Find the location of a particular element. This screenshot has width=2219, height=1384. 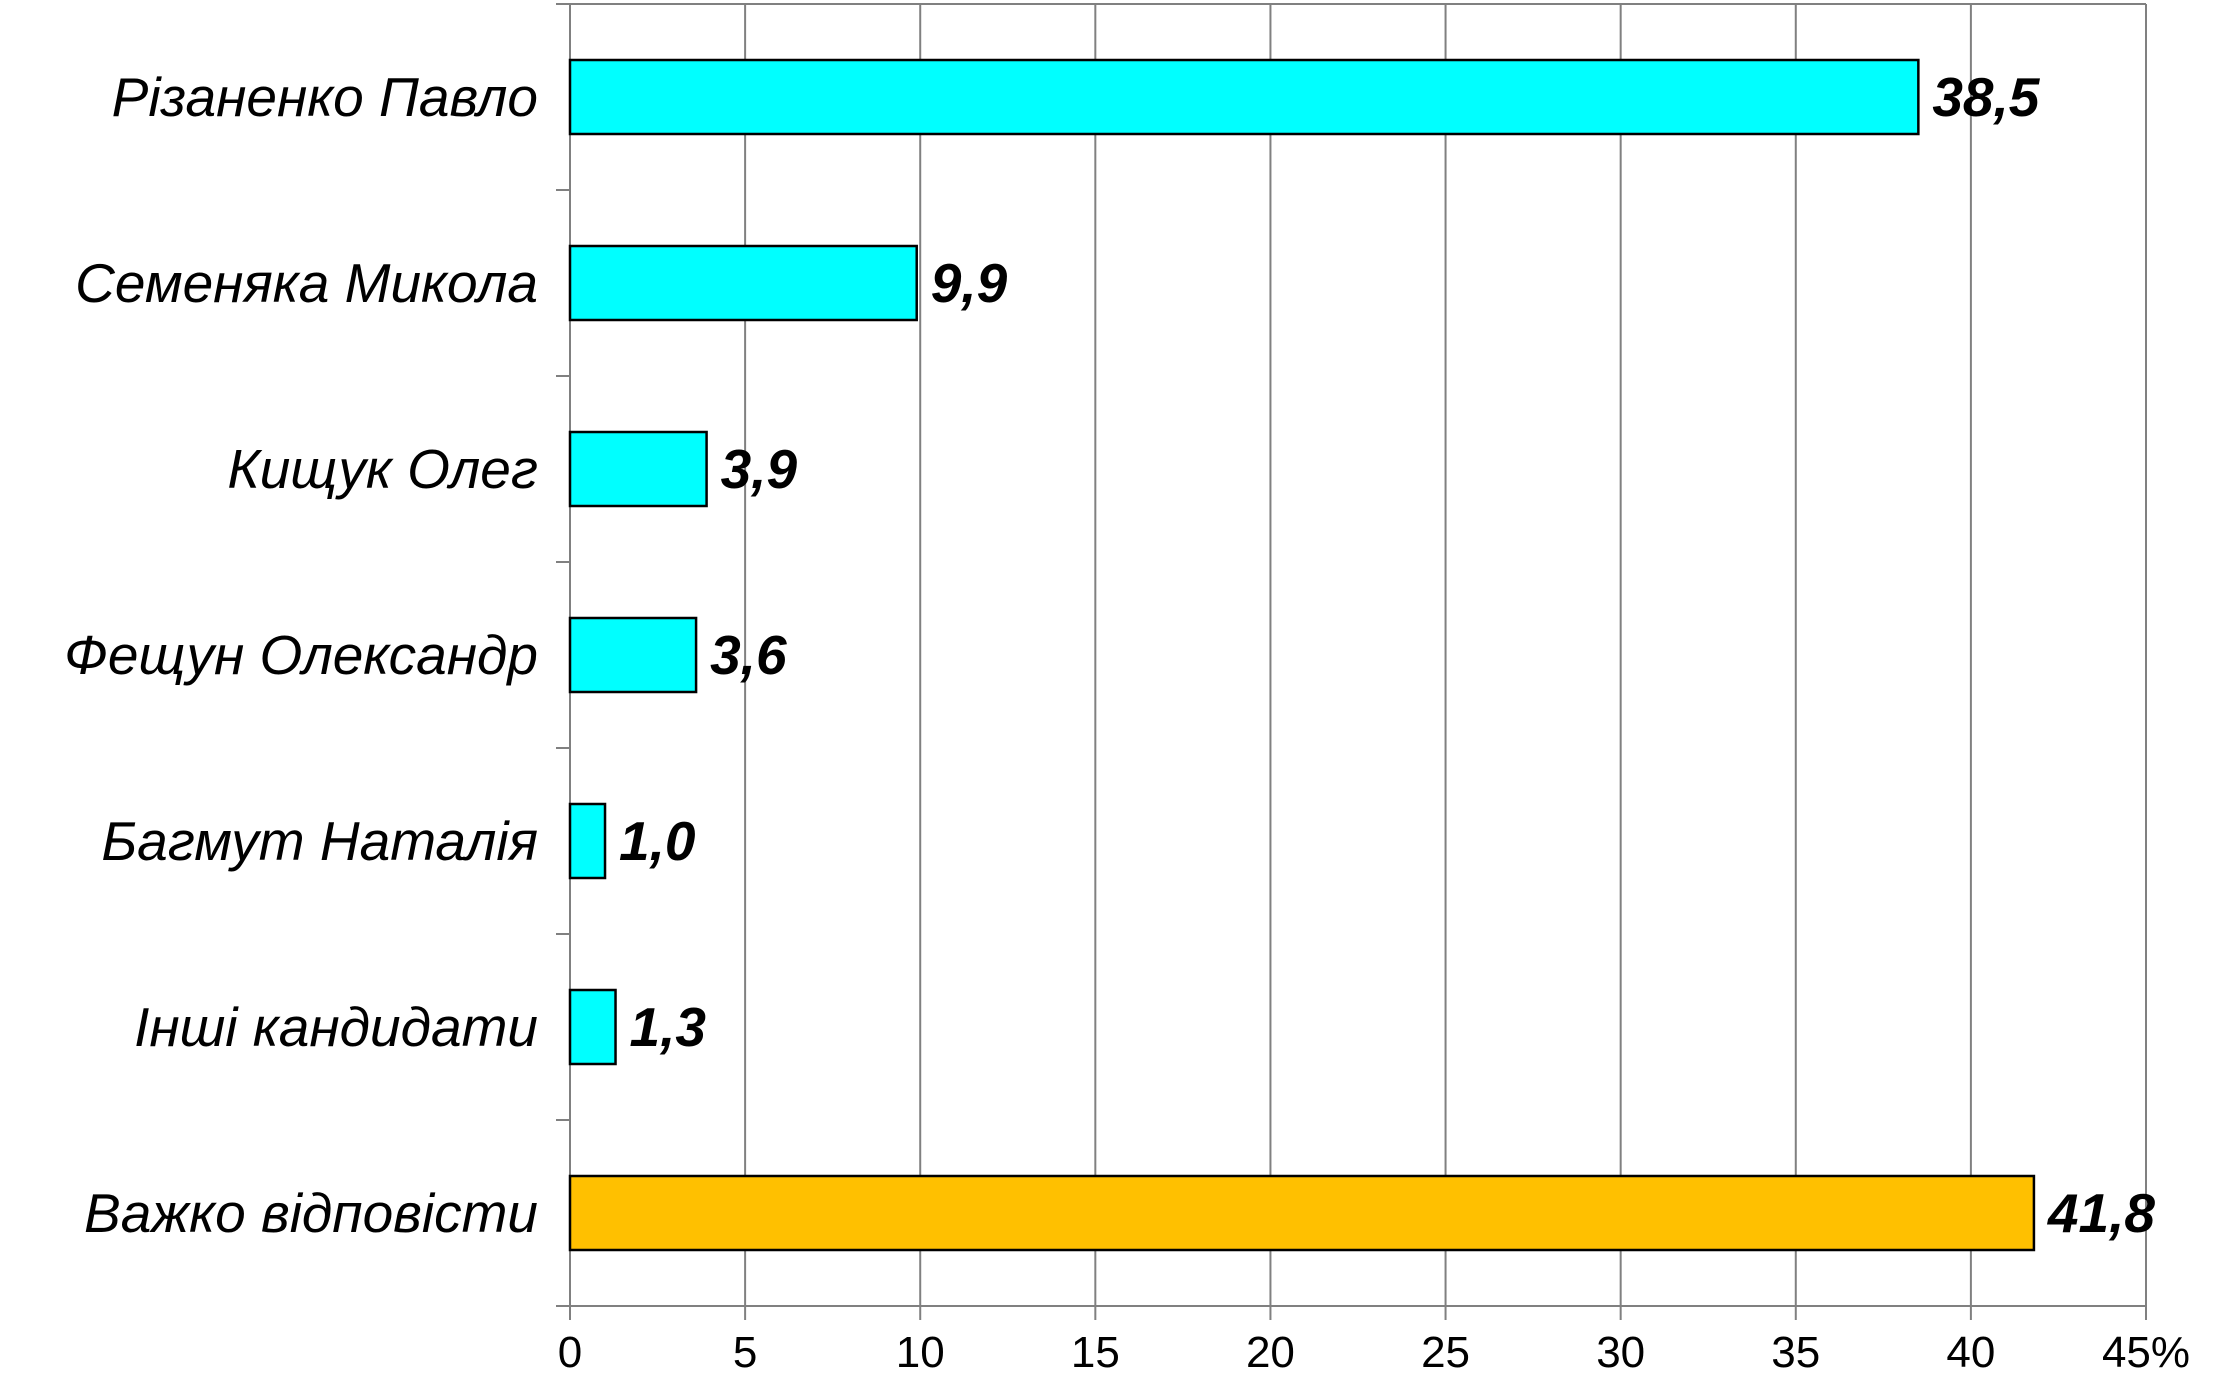

category-label: Інші кандидати is located at coordinates (336, 1027).